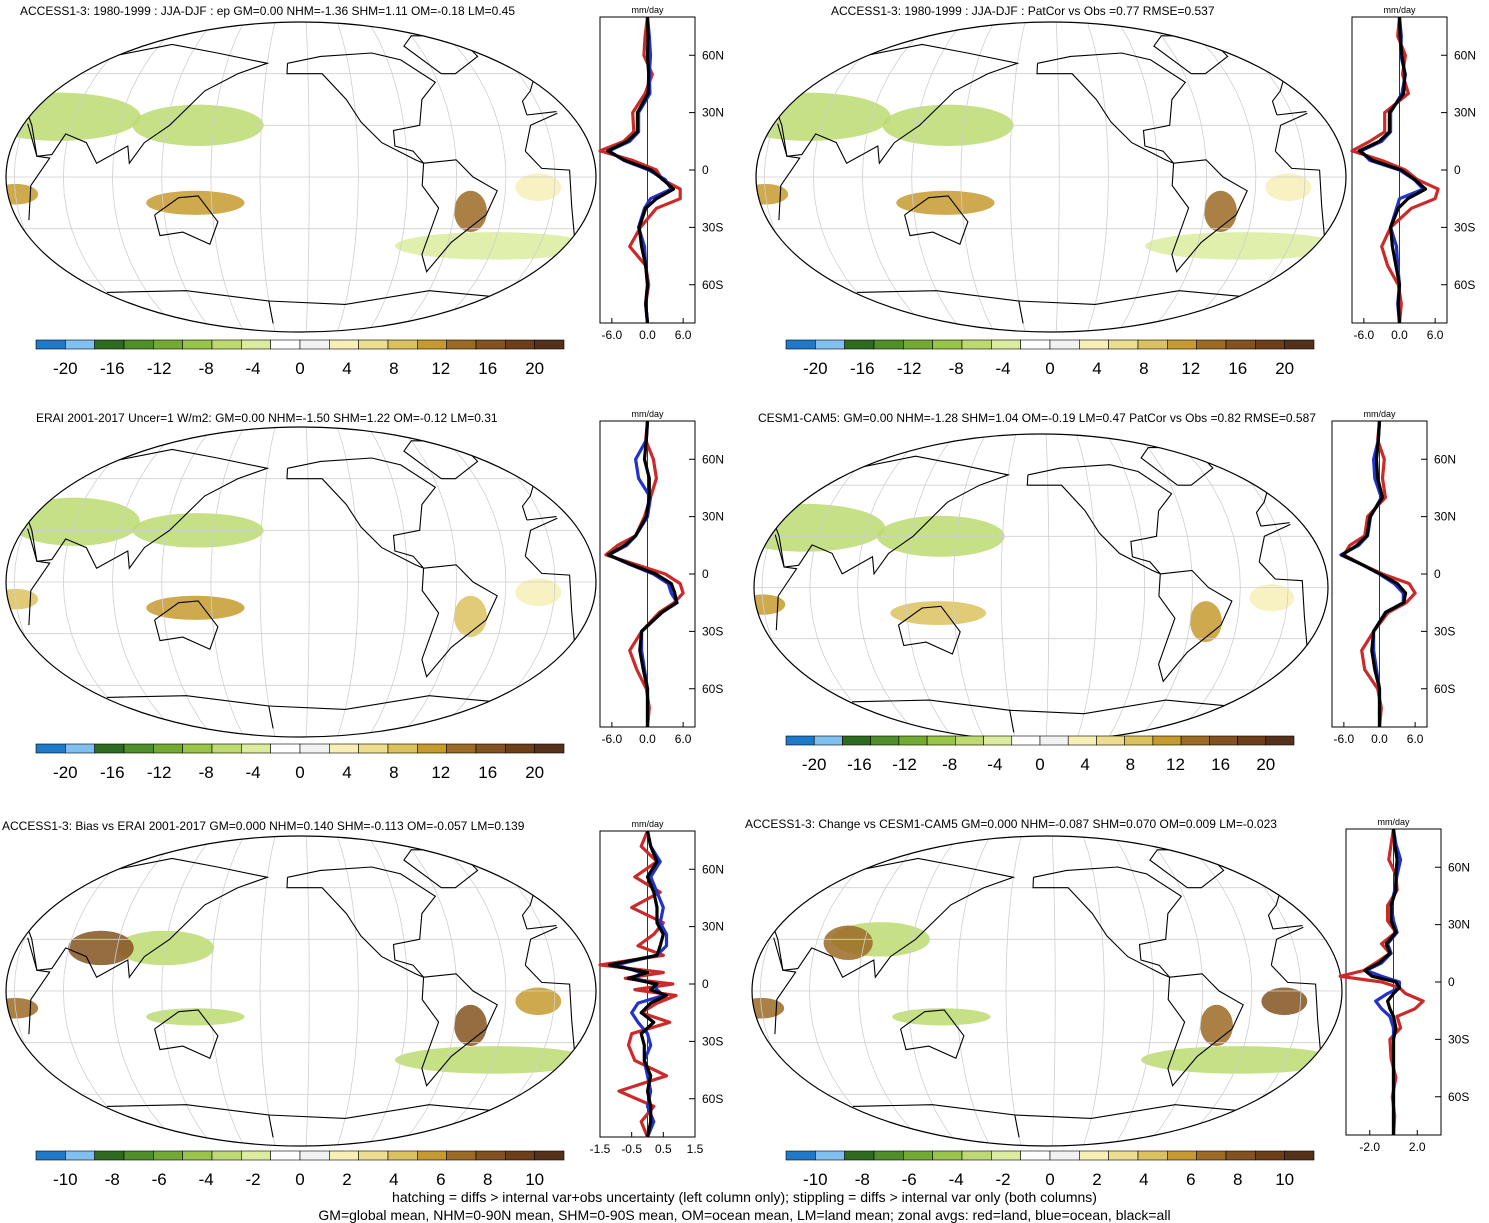  Describe the element at coordinates (956, 368) in the screenshot. I see `colorbar-tick-label: -8` at that location.